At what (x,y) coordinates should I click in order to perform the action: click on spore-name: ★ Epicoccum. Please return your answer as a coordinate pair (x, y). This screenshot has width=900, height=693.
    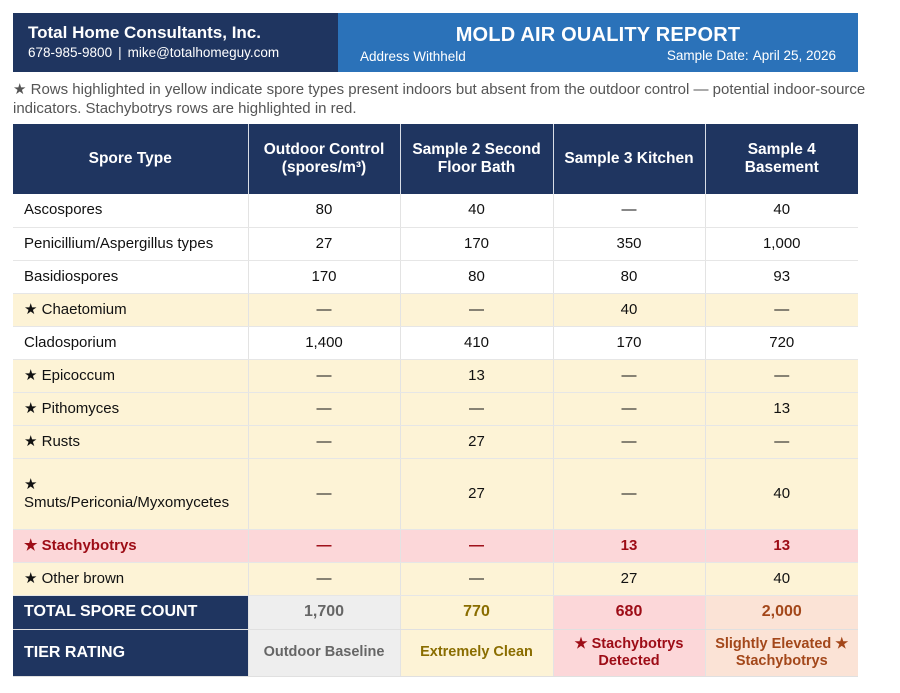
    Looking at the image, I should click on (131, 376).